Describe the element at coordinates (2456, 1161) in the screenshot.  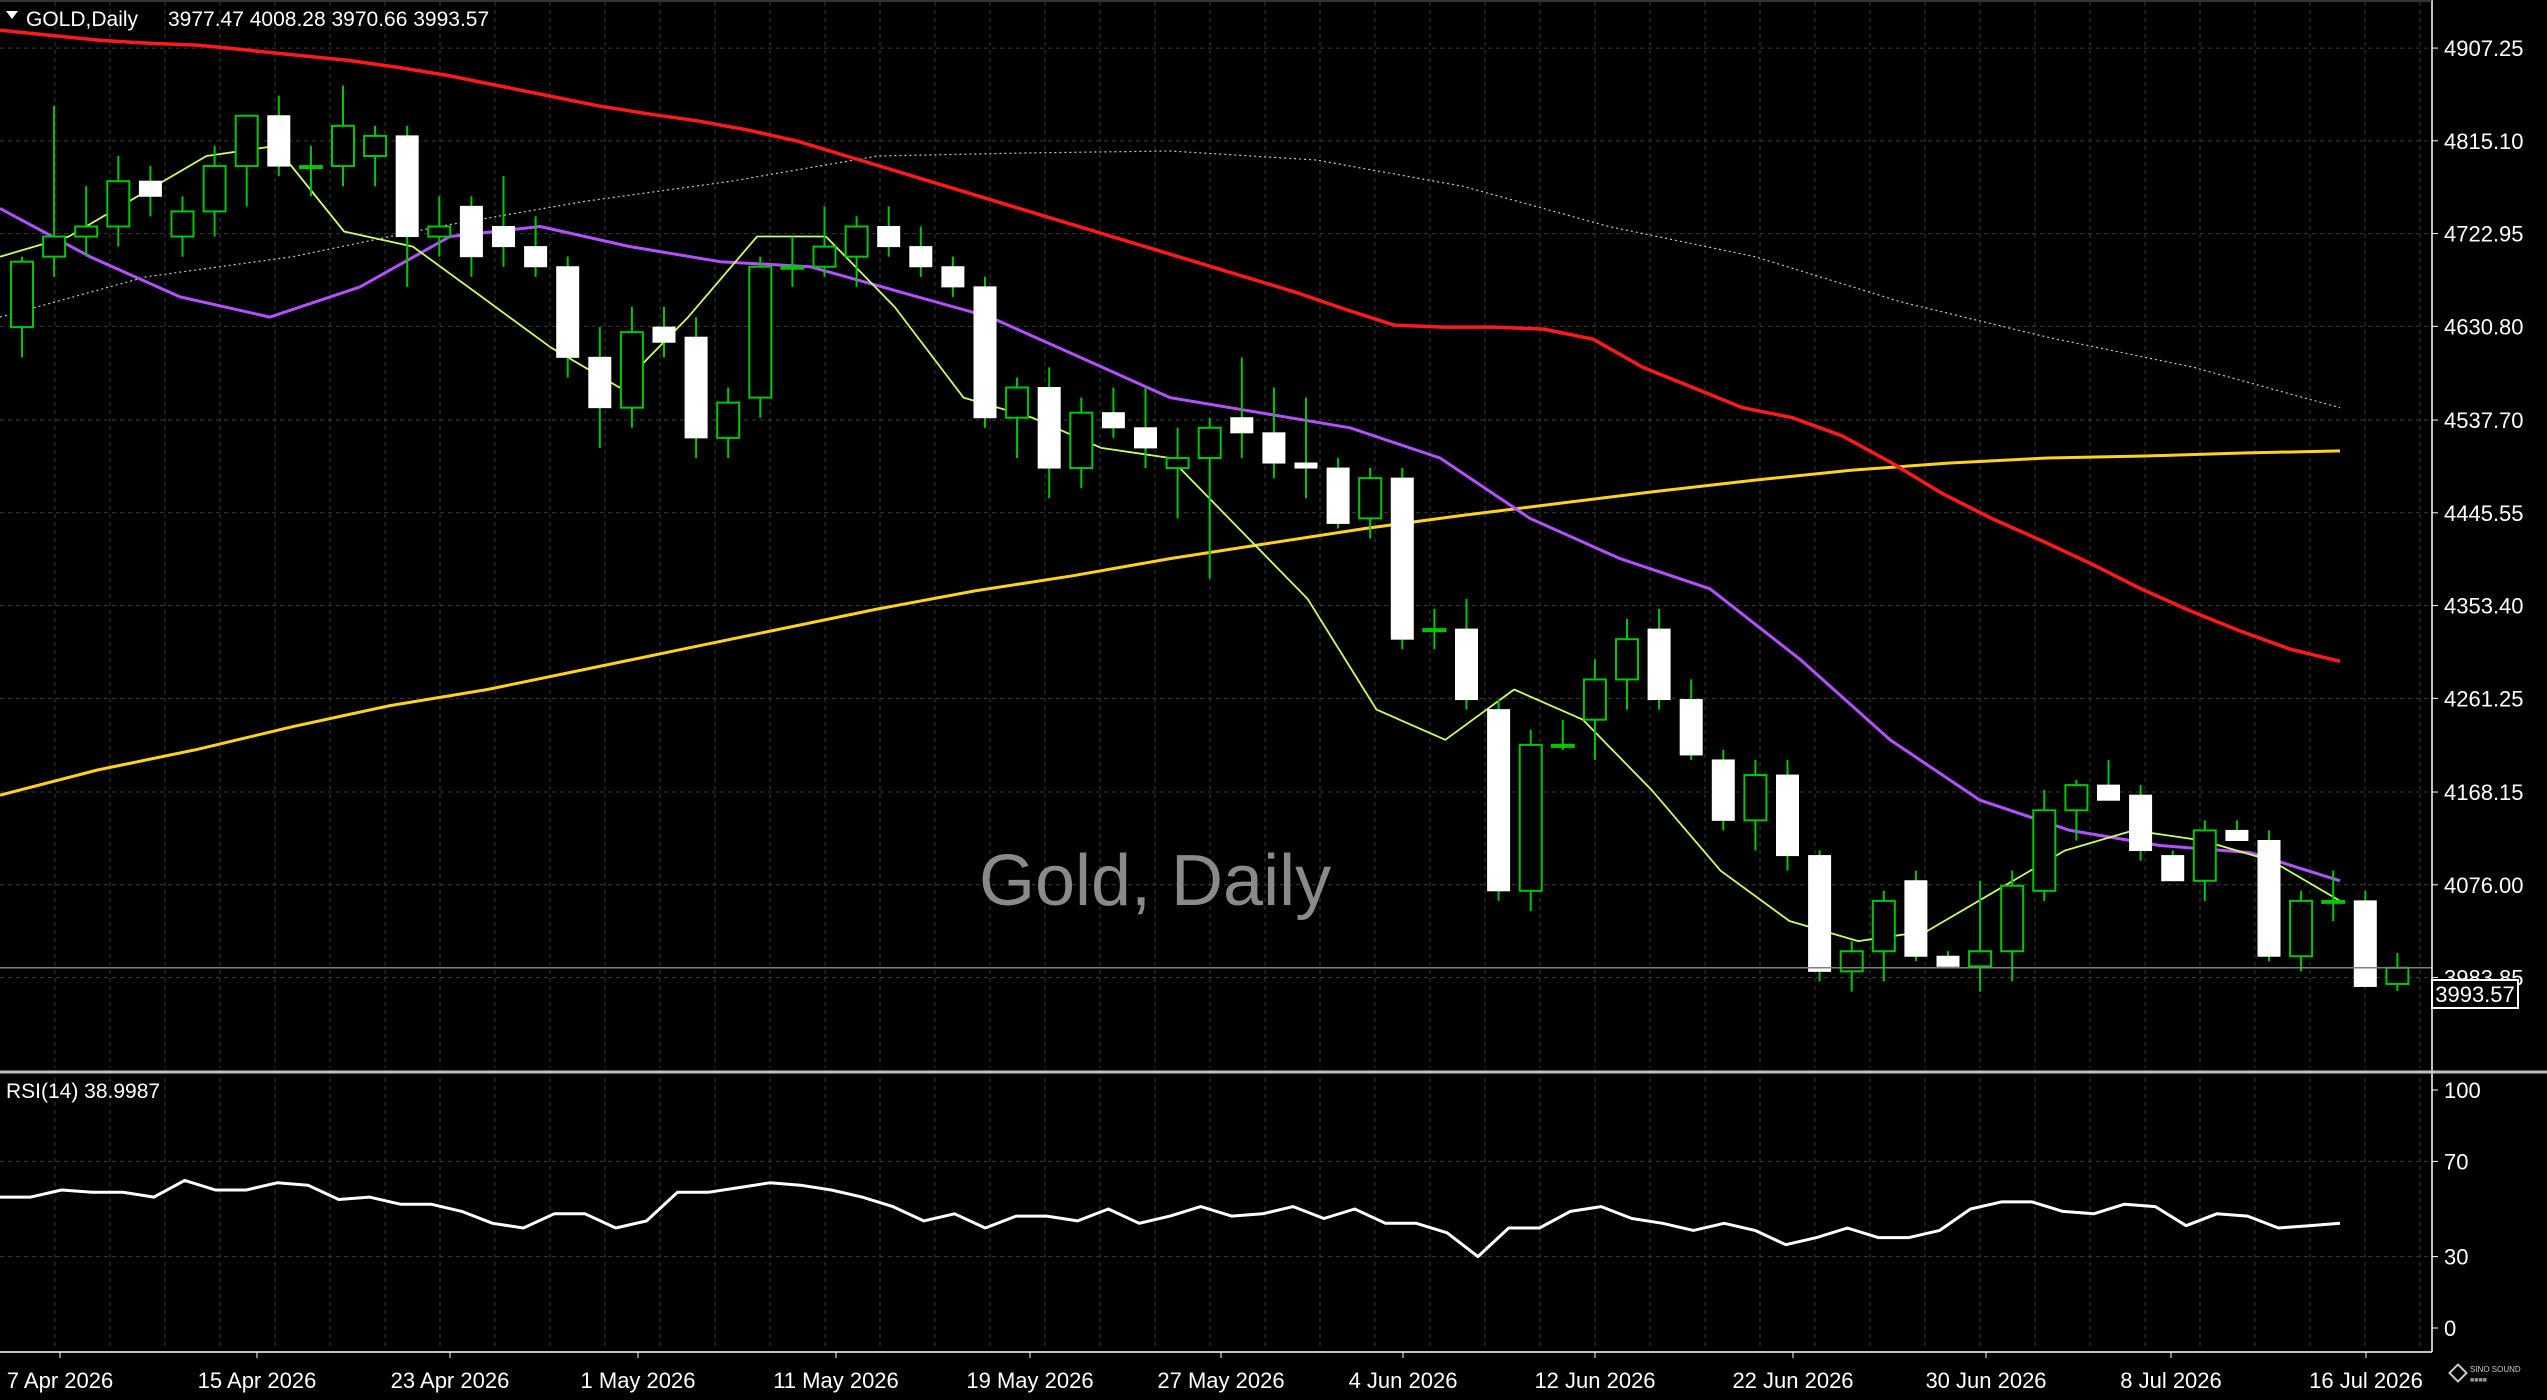
I see `rsi-tick-label: 70` at that location.